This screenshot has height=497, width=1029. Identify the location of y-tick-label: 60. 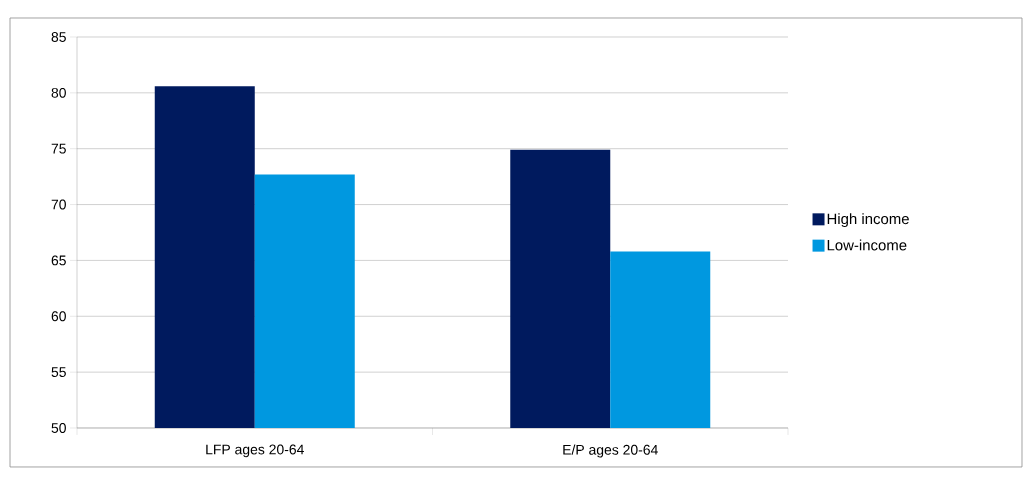
(58, 316).